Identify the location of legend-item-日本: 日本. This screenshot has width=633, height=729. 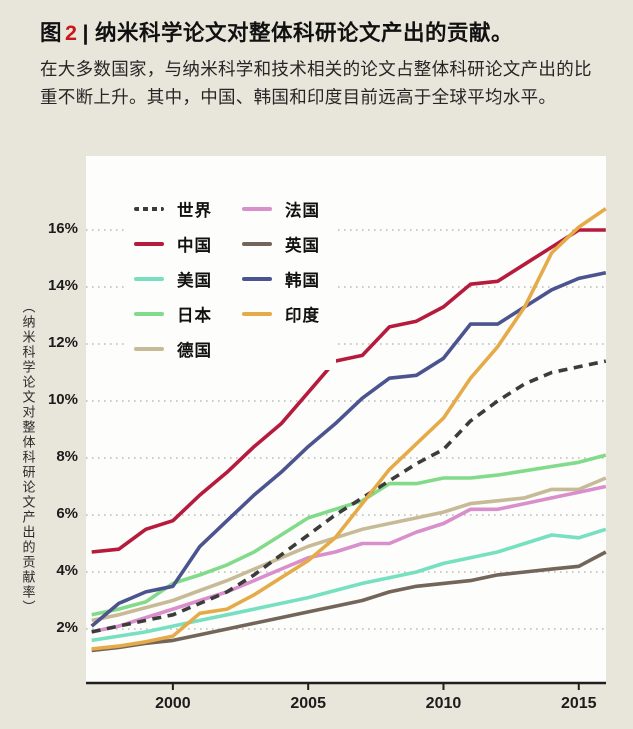
(173, 314).